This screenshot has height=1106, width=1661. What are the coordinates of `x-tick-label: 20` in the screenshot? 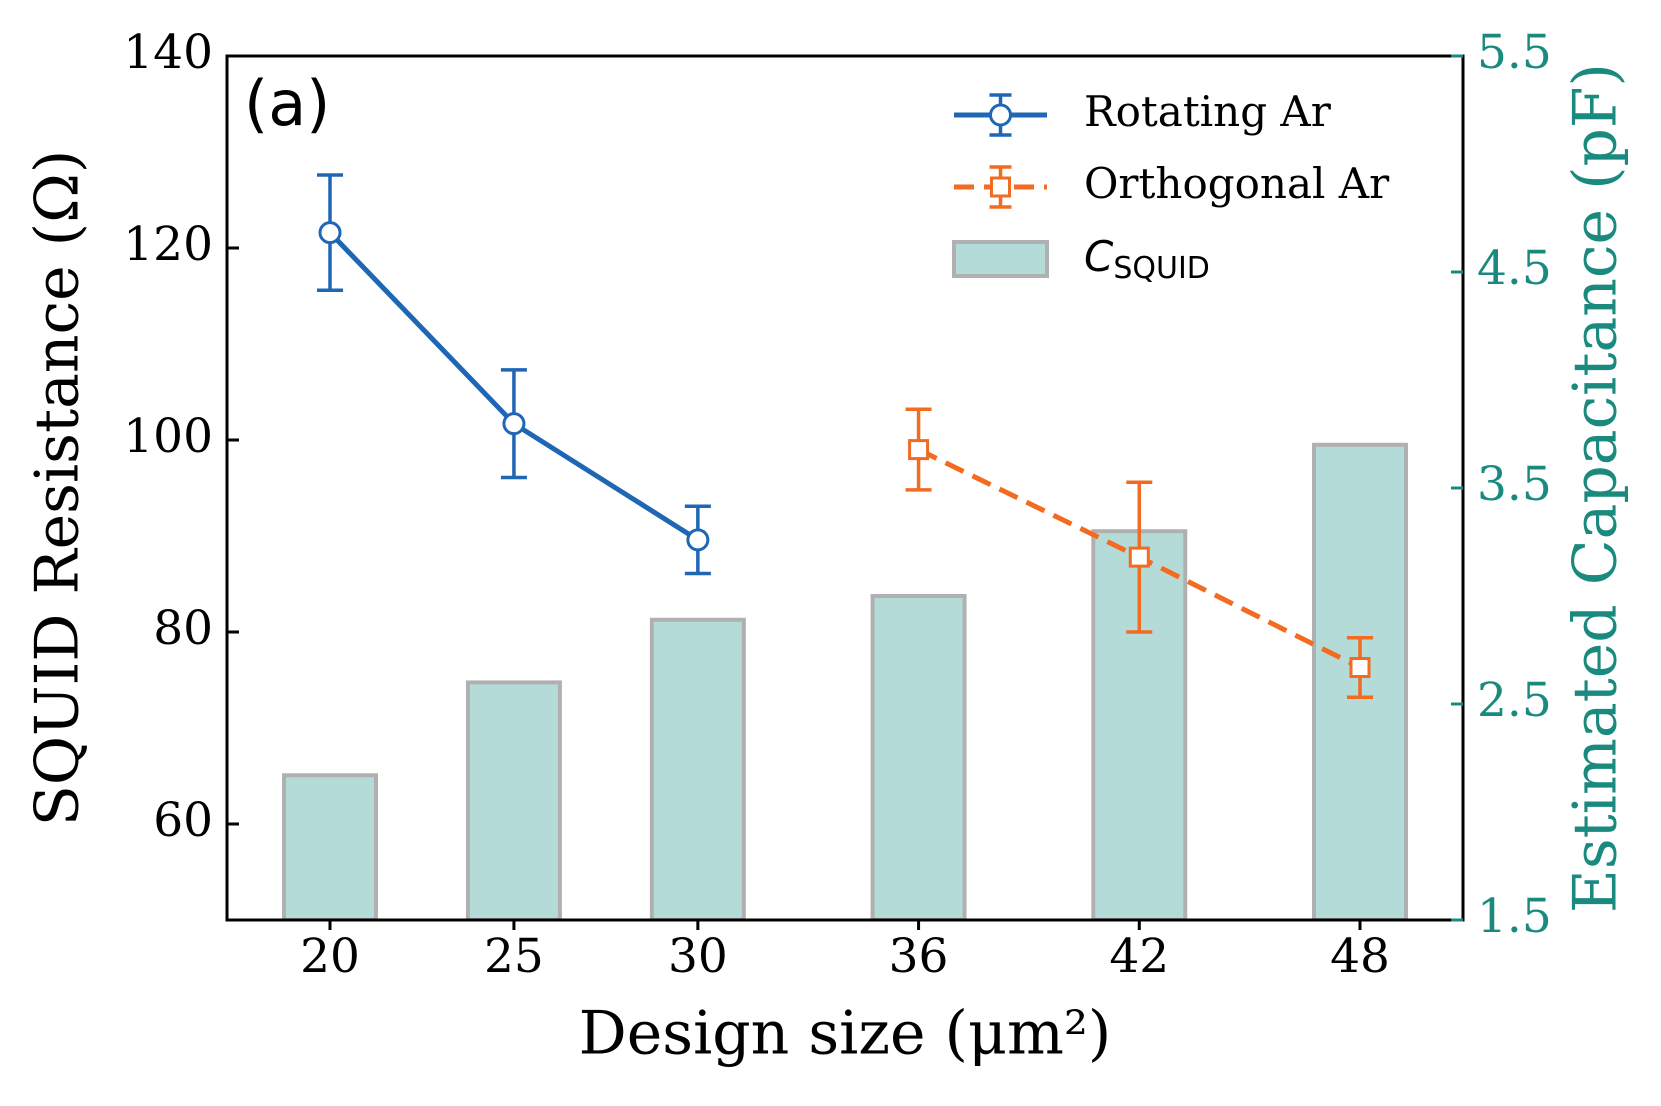 It's located at (330, 956).